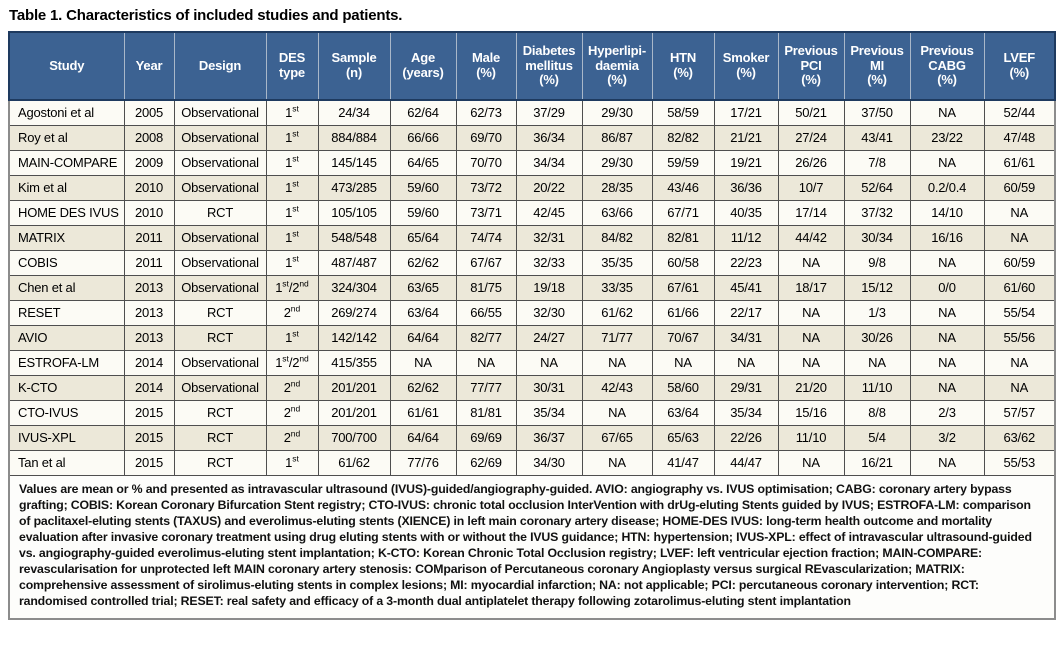 This screenshot has height=656, width=1062. What do you see at coordinates (683, 66) in the screenshot?
I see `column-header-htn: HTN (%)` at bounding box center [683, 66].